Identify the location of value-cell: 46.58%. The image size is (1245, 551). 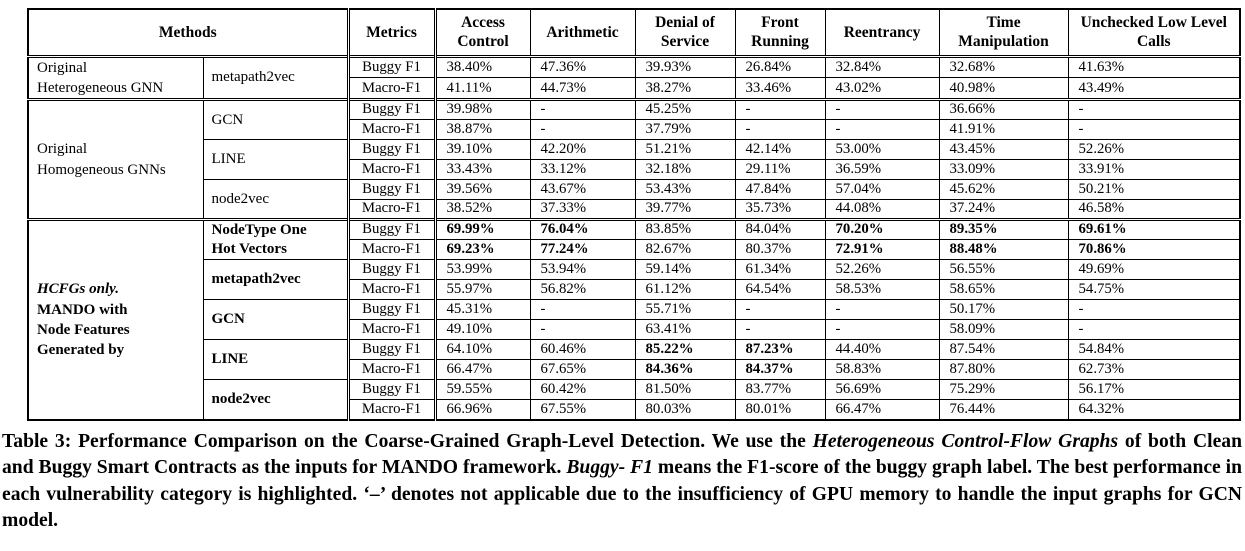
(1154, 209).